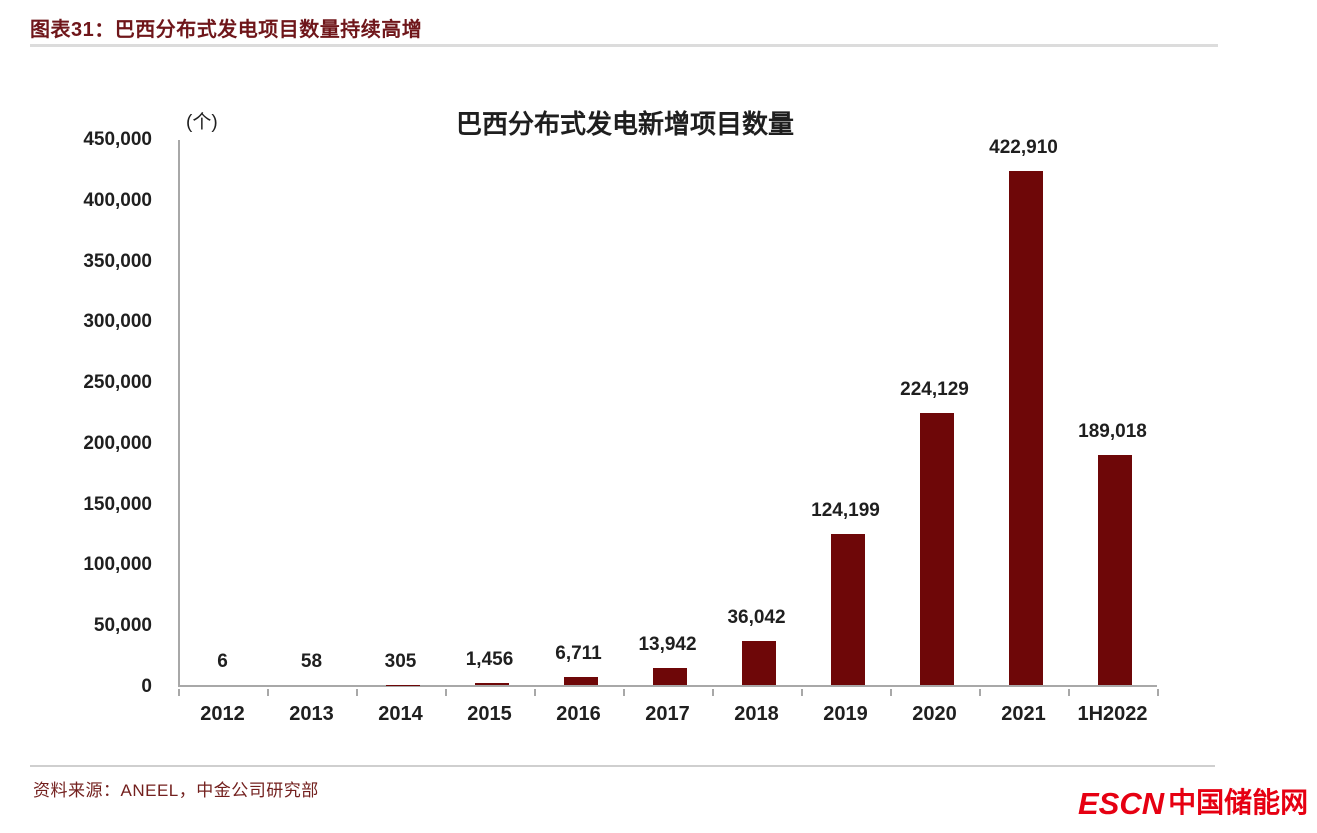 The height and width of the screenshot is (833, 1317). I want to click on y-axis-tick-label: 250,000, so click(117, 383).